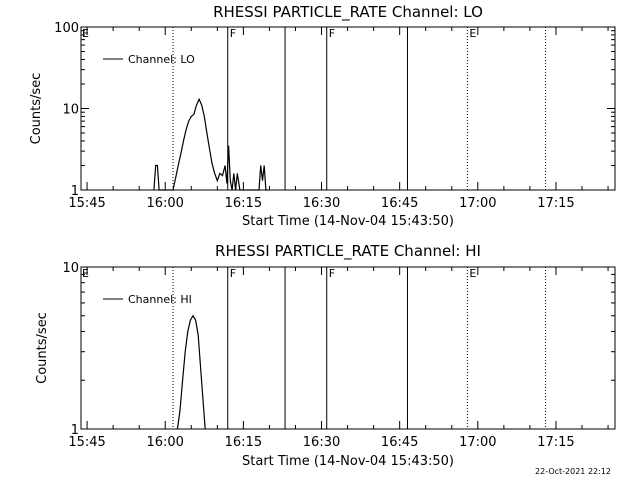 The height and width of the screenshot is (480, 640). What do you see at coordinates (348, 251) in the screenshot?
I see `chart-title: RHESSI PARTICLE_RATE Channel: HI` at bounding box center [348, 251].